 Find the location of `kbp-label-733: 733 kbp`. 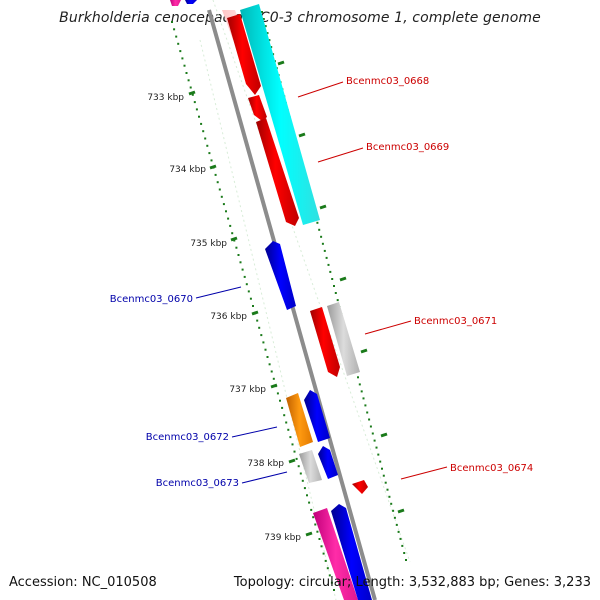

kbp-label-733: 733 kbp is located at coordinates (165, 98).